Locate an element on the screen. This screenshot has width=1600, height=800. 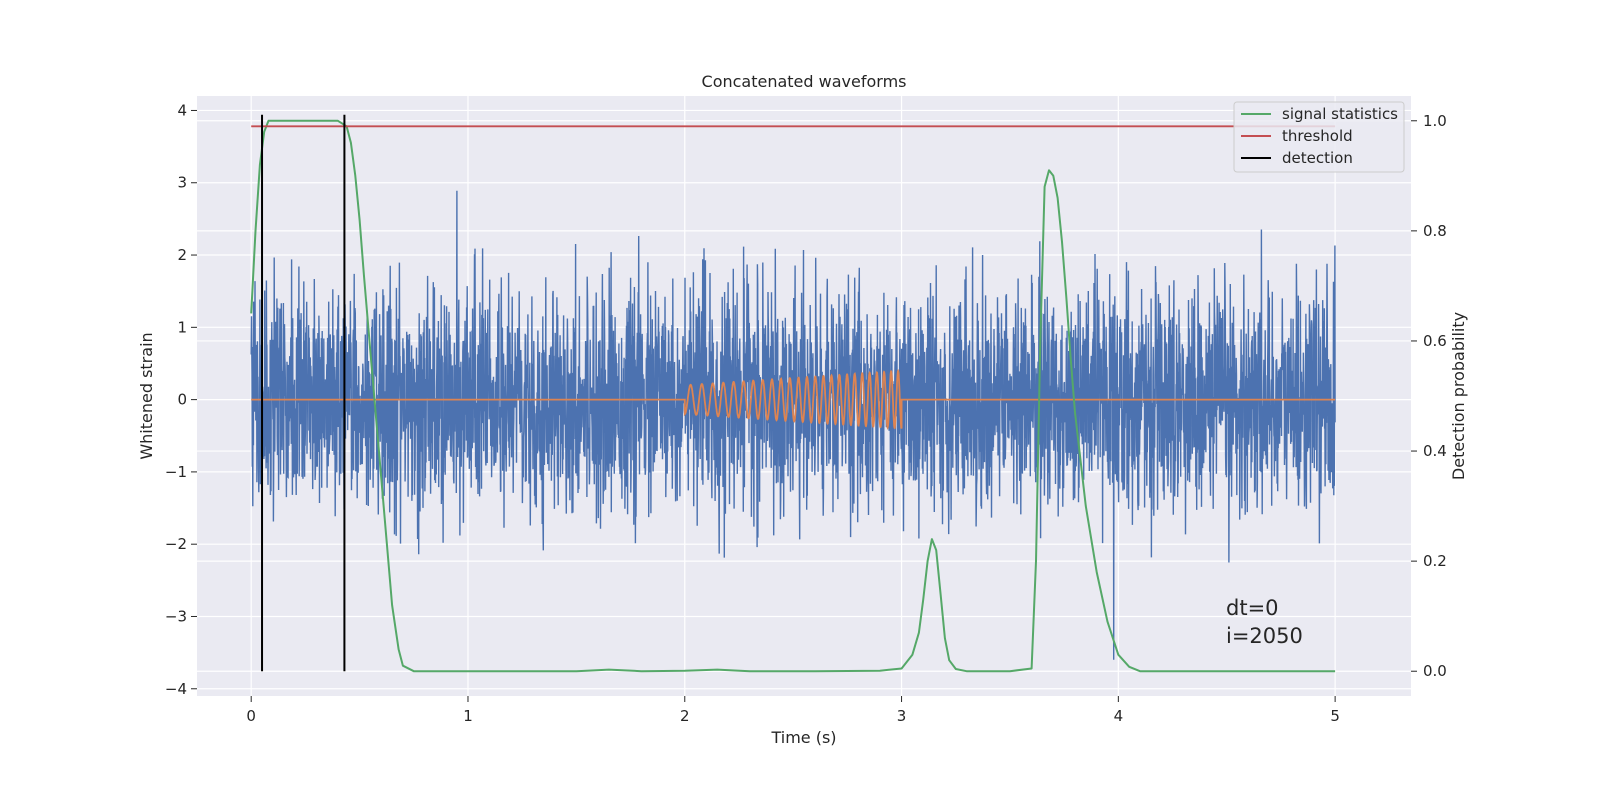
x-tick-label: 4 is located at coordinates (1119, 716).